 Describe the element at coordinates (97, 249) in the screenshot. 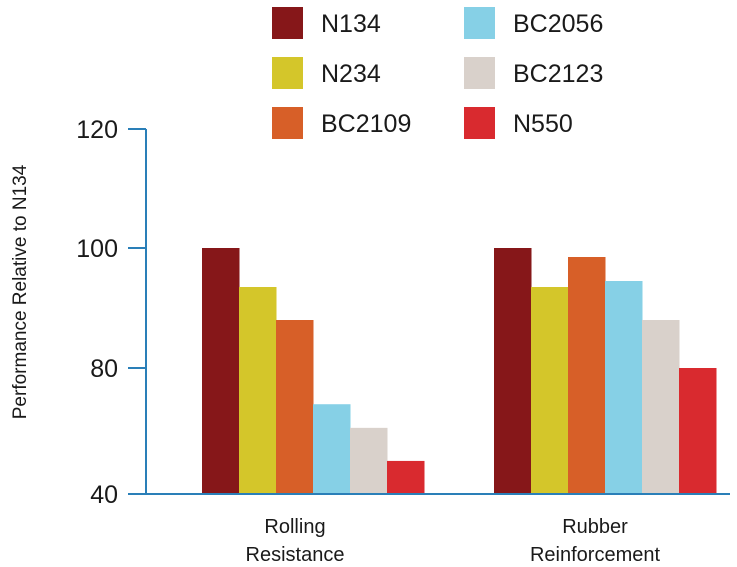

I see `y-tick-label-100: 100` at that location.